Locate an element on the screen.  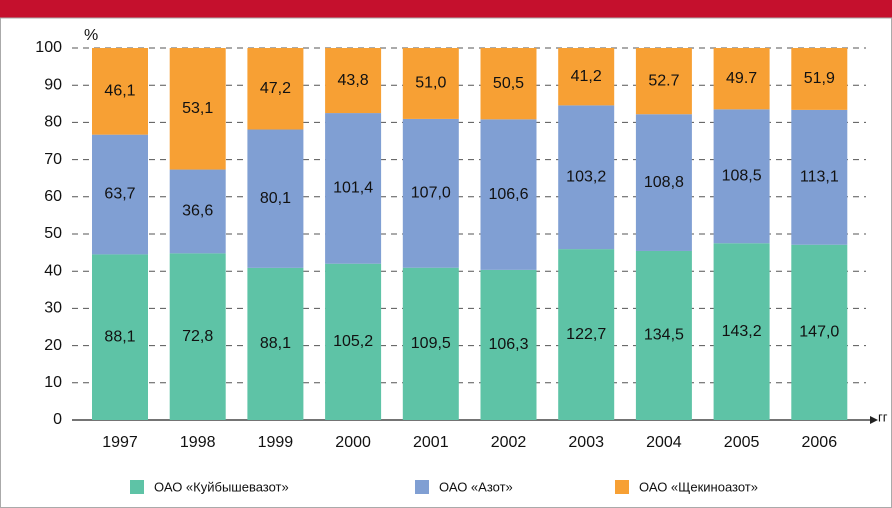
y-tick-label: 40 is located at coordinates (53, 270).